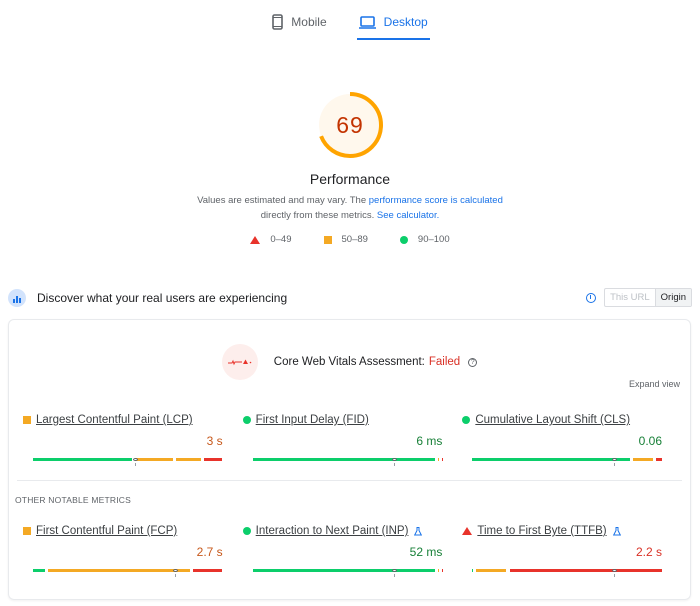 This screenshot has height=606, width=700. What do you see at coordinates (672, 297) in the screenshot?
I see `origin-button: Origin` at bounding box center [672, 297].